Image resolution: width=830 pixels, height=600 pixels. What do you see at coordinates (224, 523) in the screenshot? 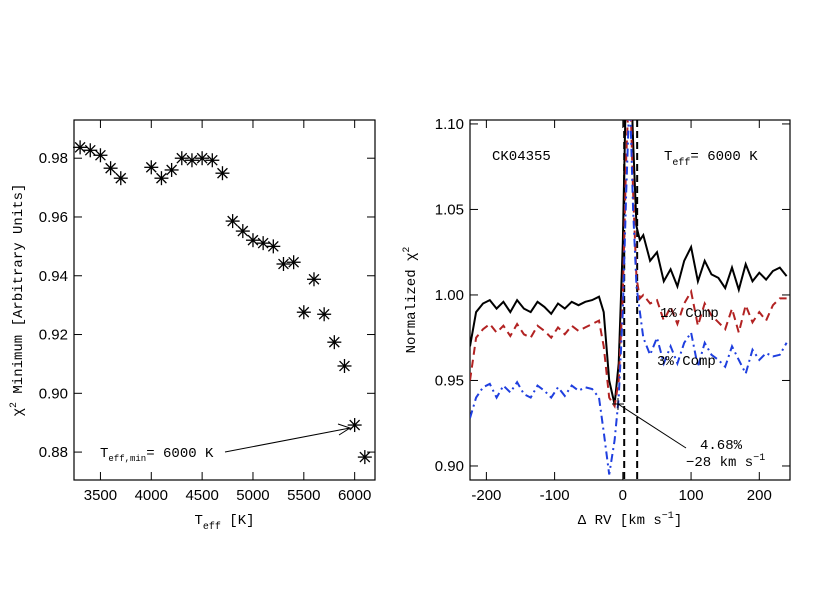
I see `x-axis-label: Teff [K]` at bounding box center [224, 523].